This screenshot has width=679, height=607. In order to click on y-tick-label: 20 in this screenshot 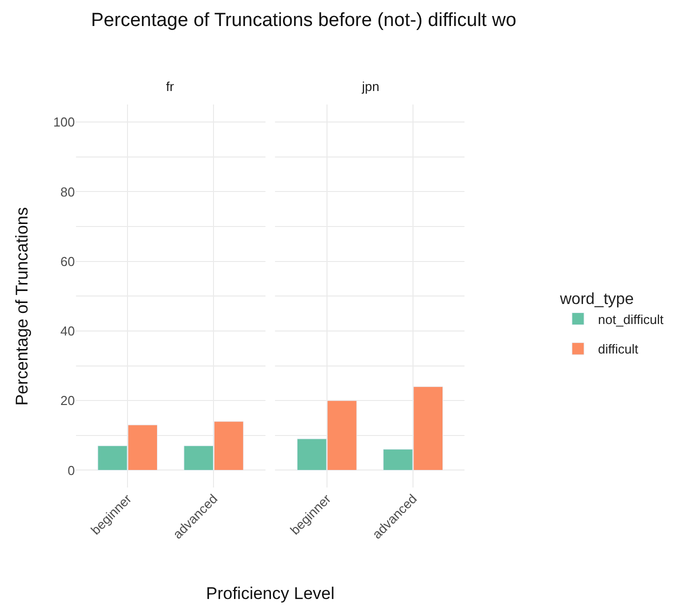, I will do `click(67, 400)`.